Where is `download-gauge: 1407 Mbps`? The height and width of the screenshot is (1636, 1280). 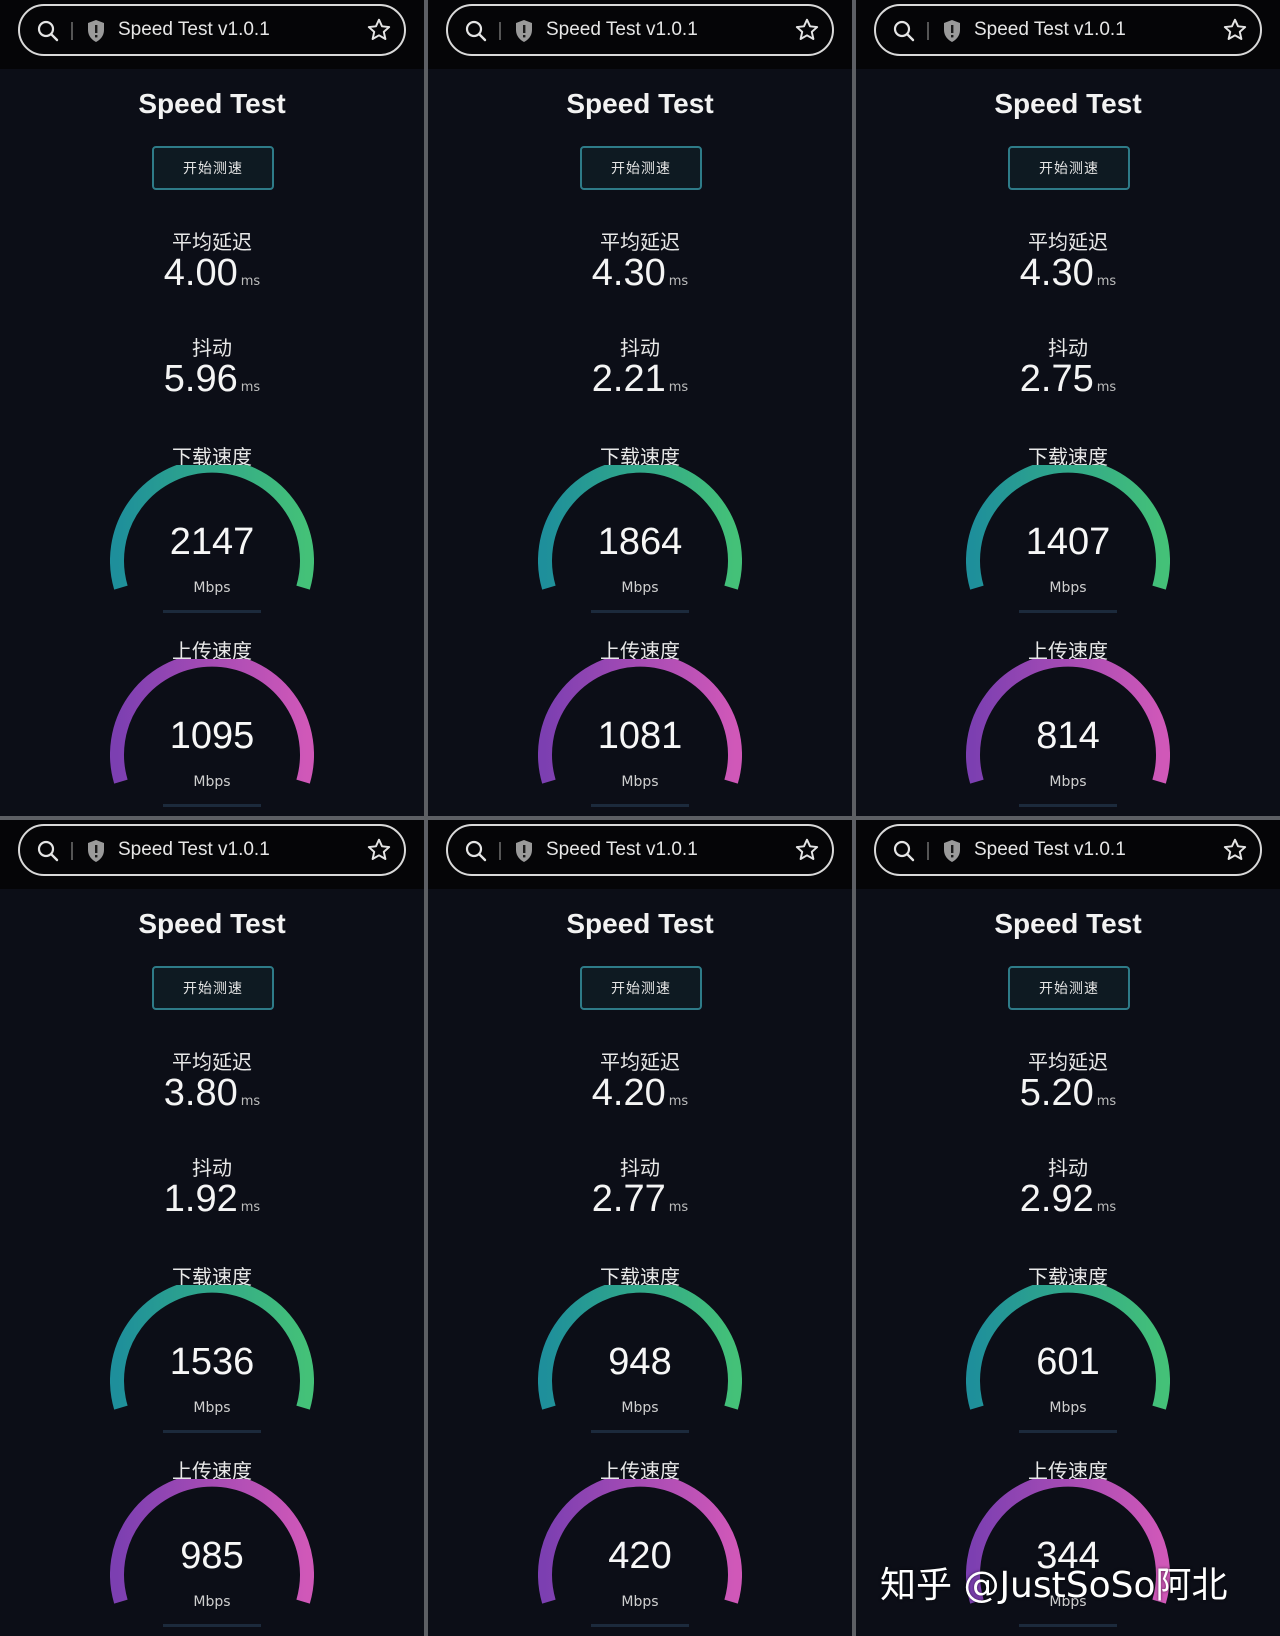
download-gauge: 1407 Mbps is located at coordinates (1068, 531).